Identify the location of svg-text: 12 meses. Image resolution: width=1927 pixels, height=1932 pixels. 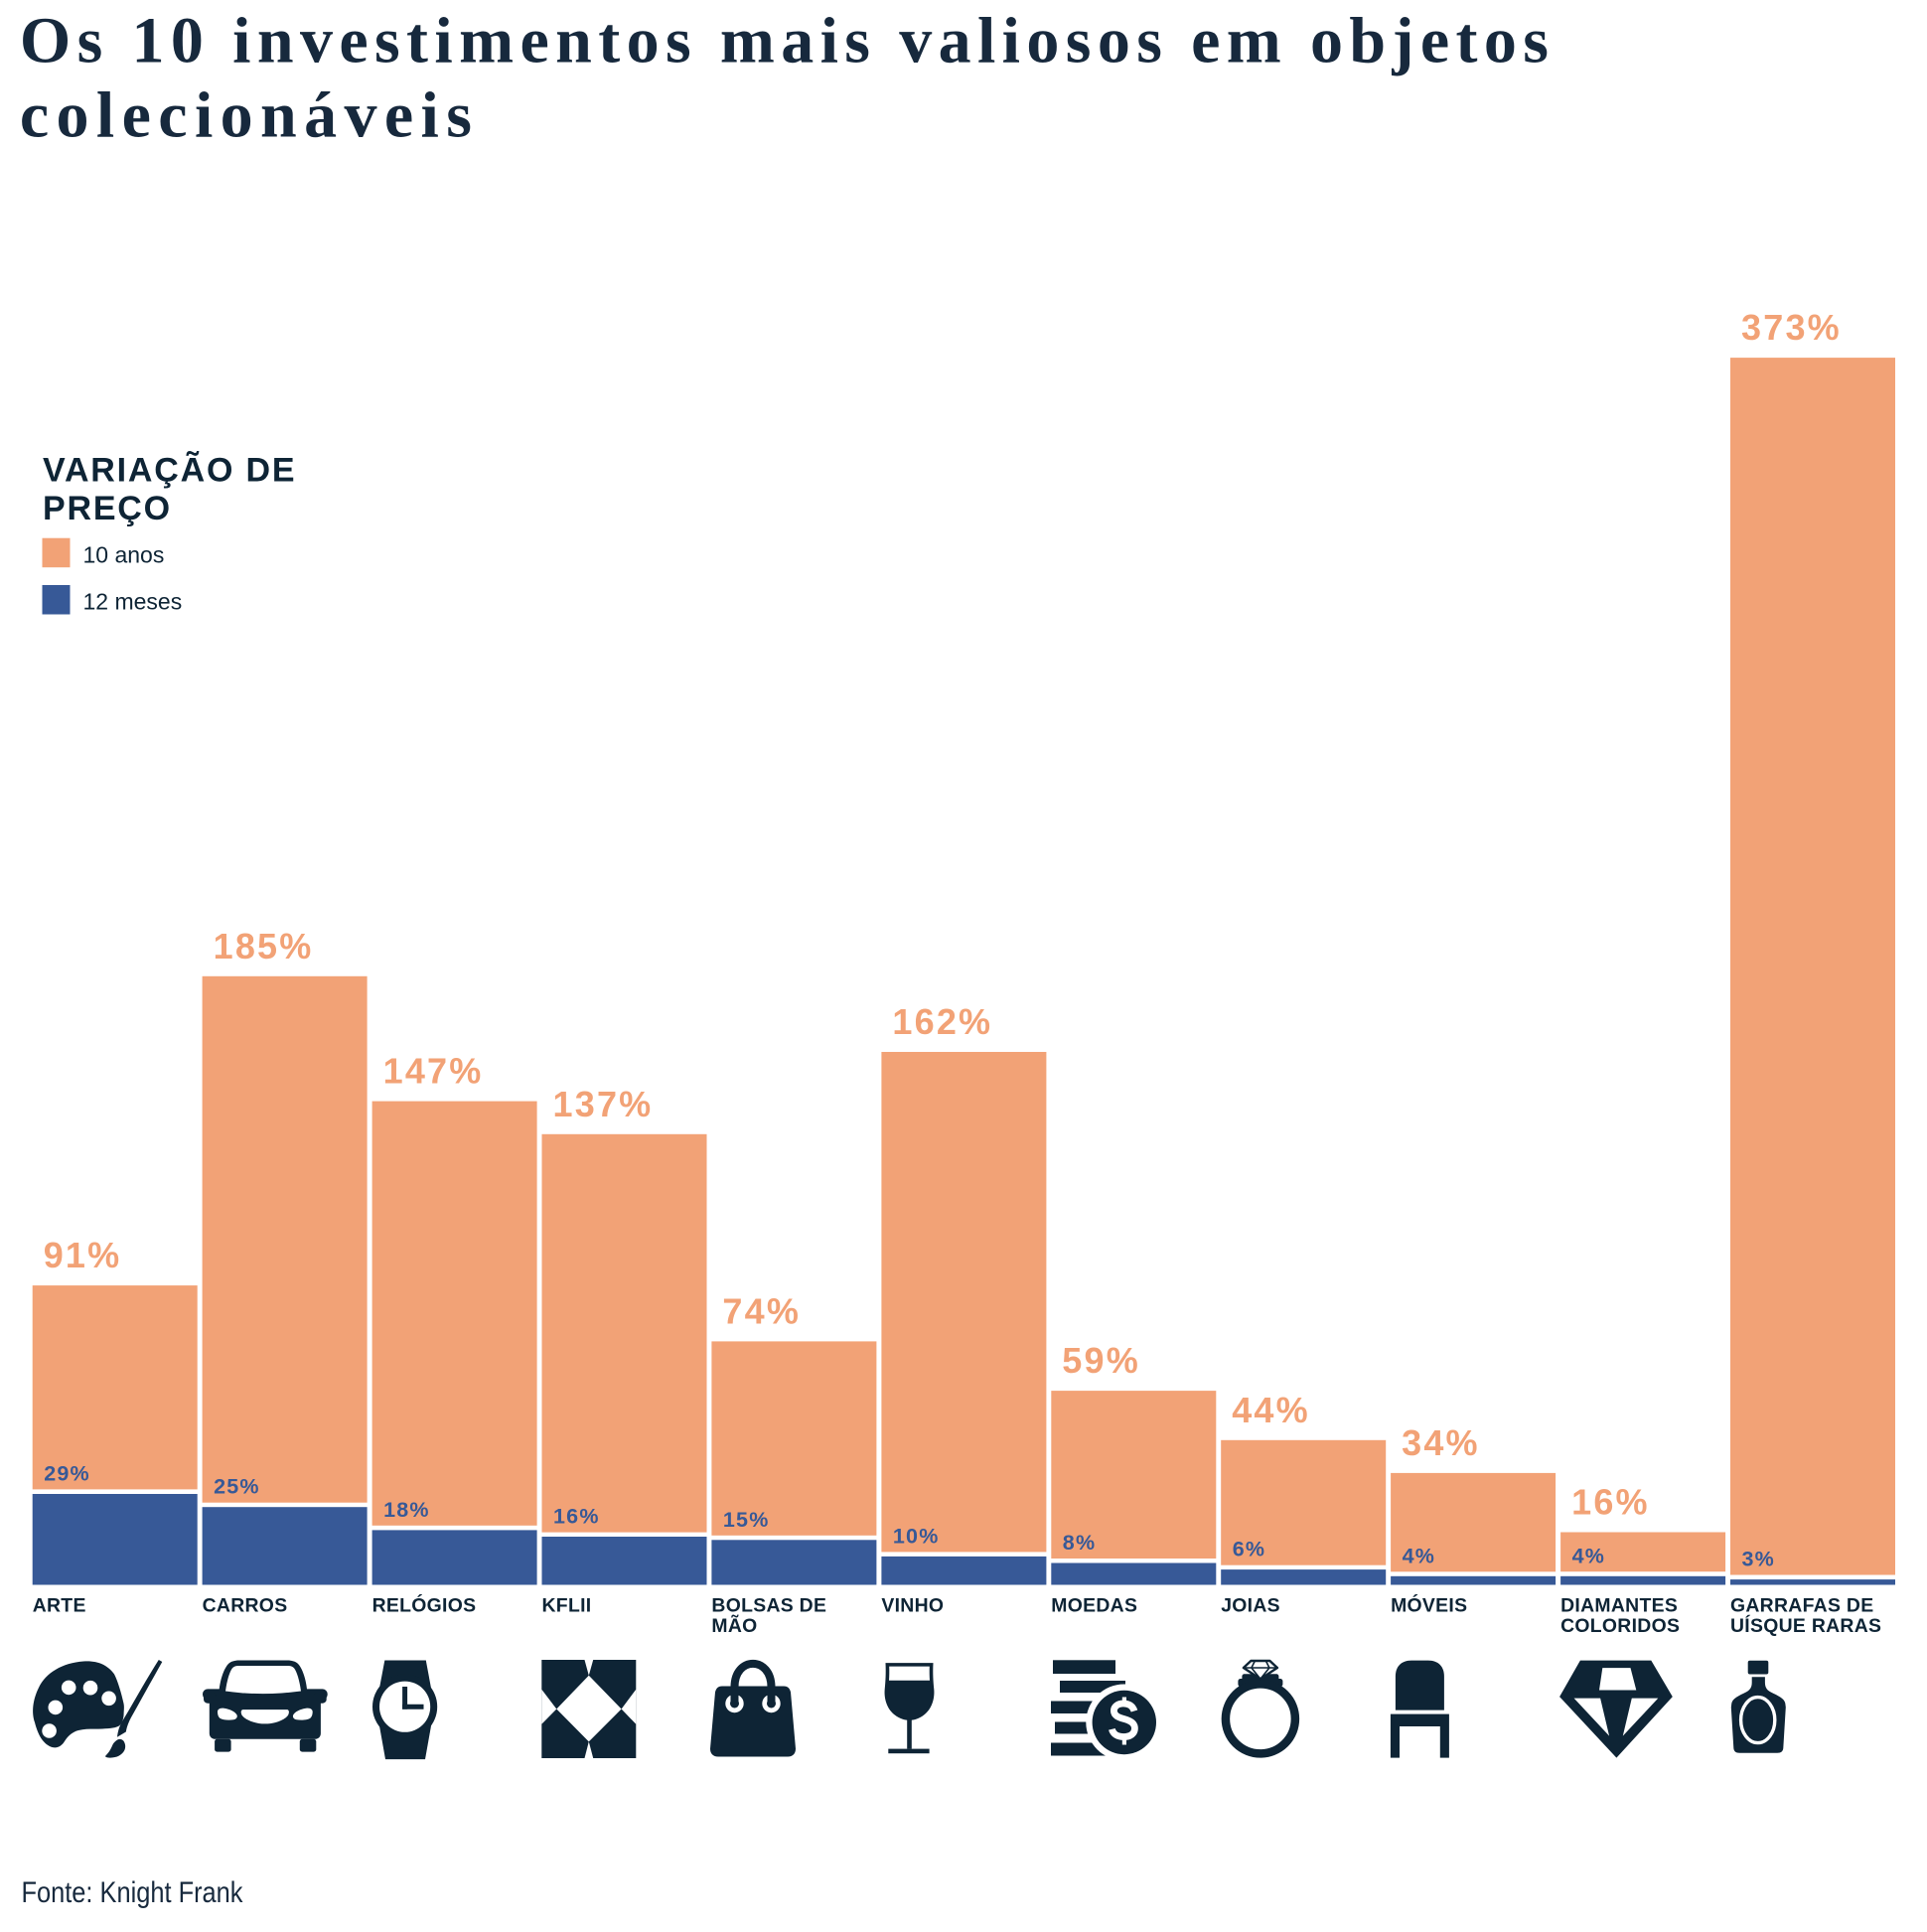
(133, 601).